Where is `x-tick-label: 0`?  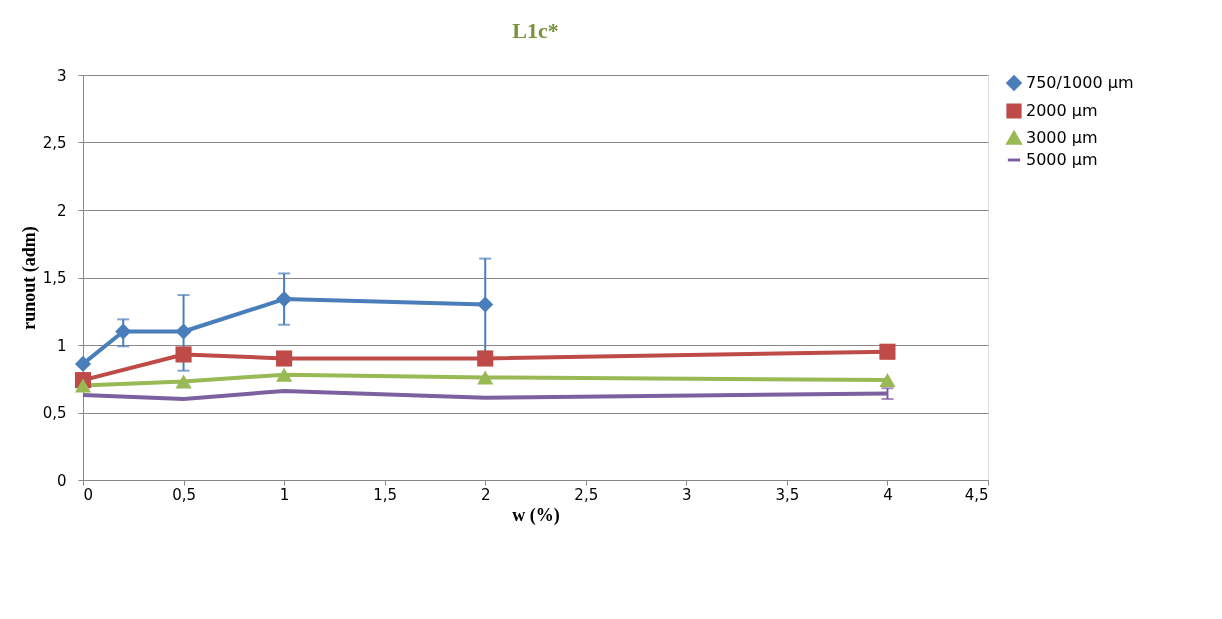 x-tick-label: 0 is located at coordinates (88, 494).